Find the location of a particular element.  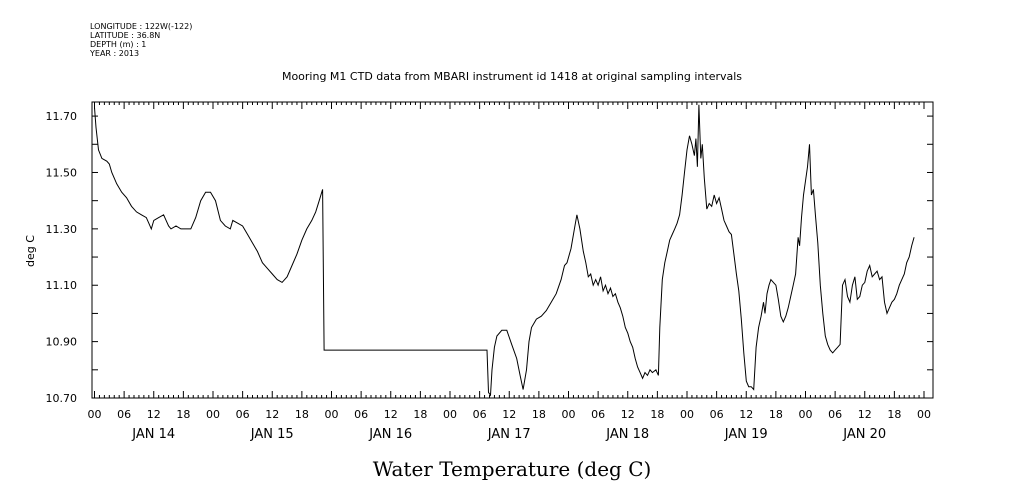

meta-year: YEAR : 2013 is located at coordinates (115, 53).